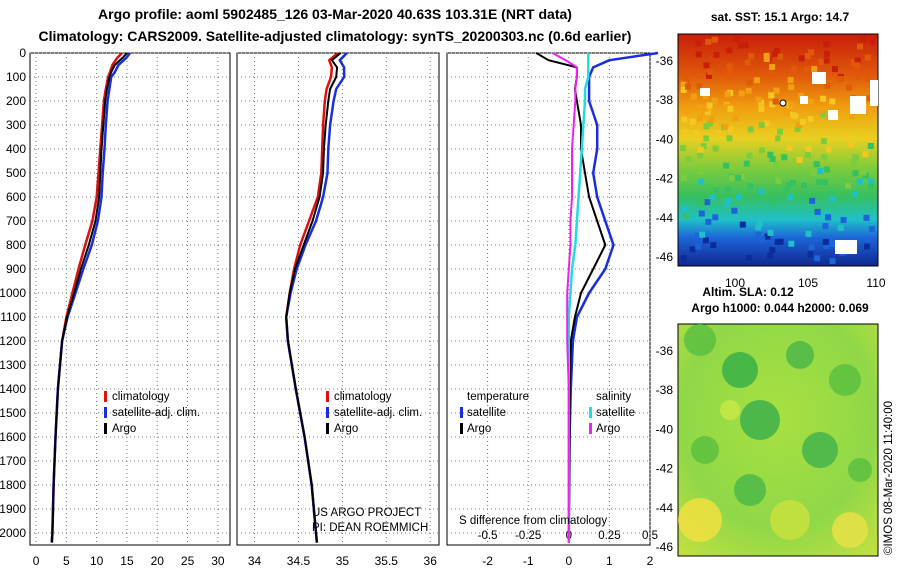  Describe the element at coordinates (22, 53) in the screenshot. I see `y-tick-label: 0` at that location.